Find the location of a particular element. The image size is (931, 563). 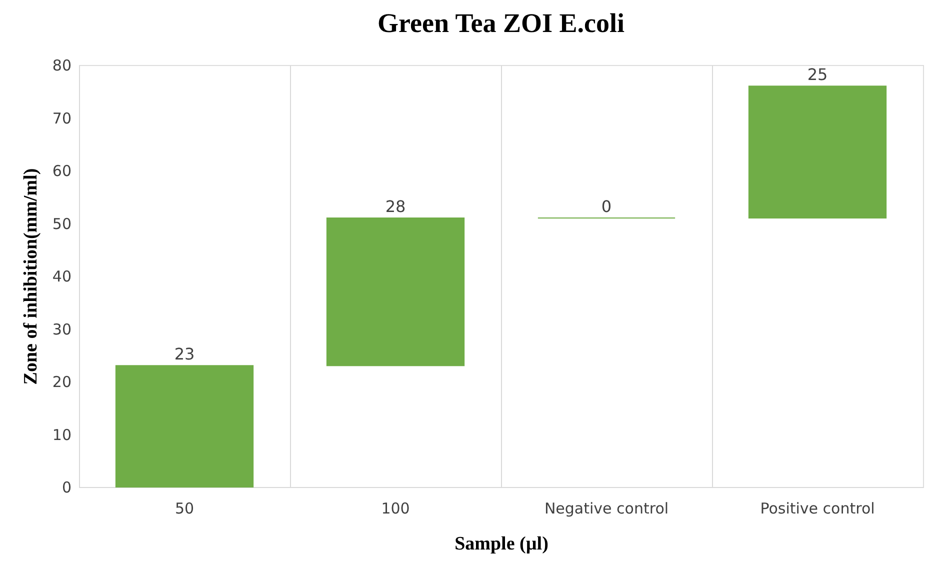

data-label: 23 is located at coordinates (184, 354).